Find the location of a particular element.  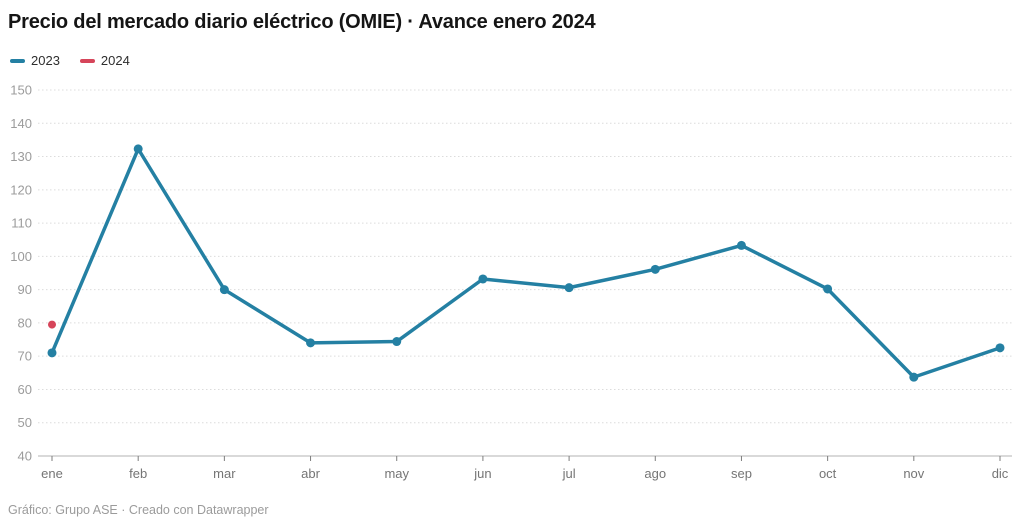

y-tick-label-140: 140 is located at coordinates (21, 123).